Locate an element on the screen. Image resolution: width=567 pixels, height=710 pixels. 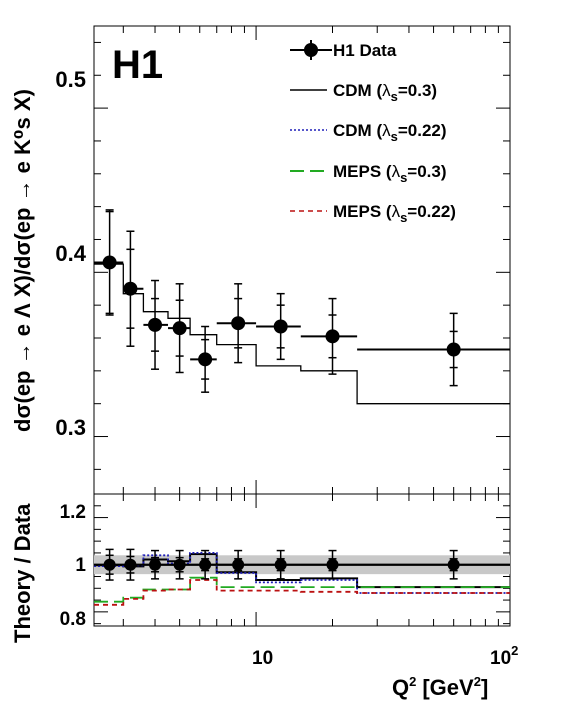
legend-data-marker is located at coordinates (311, 50).